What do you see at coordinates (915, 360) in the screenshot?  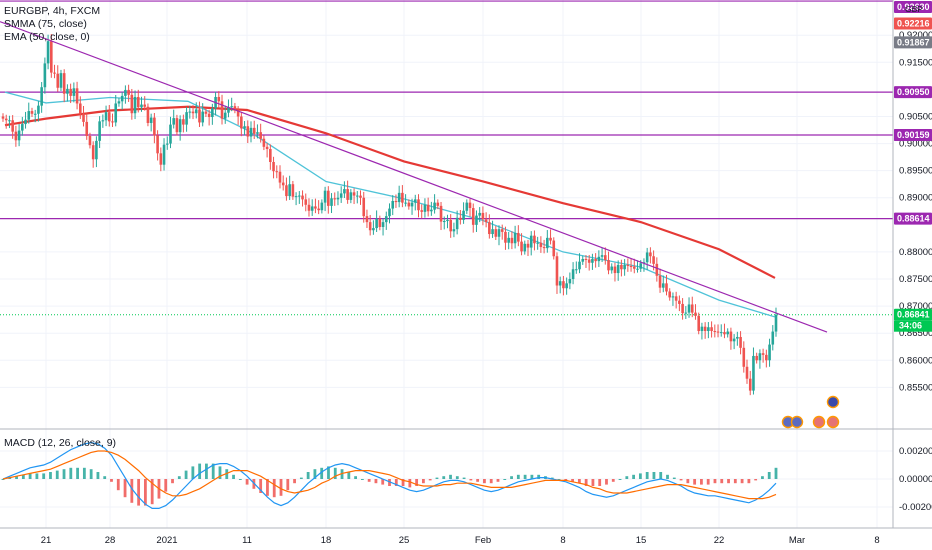 I see `y-tick-label: 0.86000` at bounding box center [915, 360].